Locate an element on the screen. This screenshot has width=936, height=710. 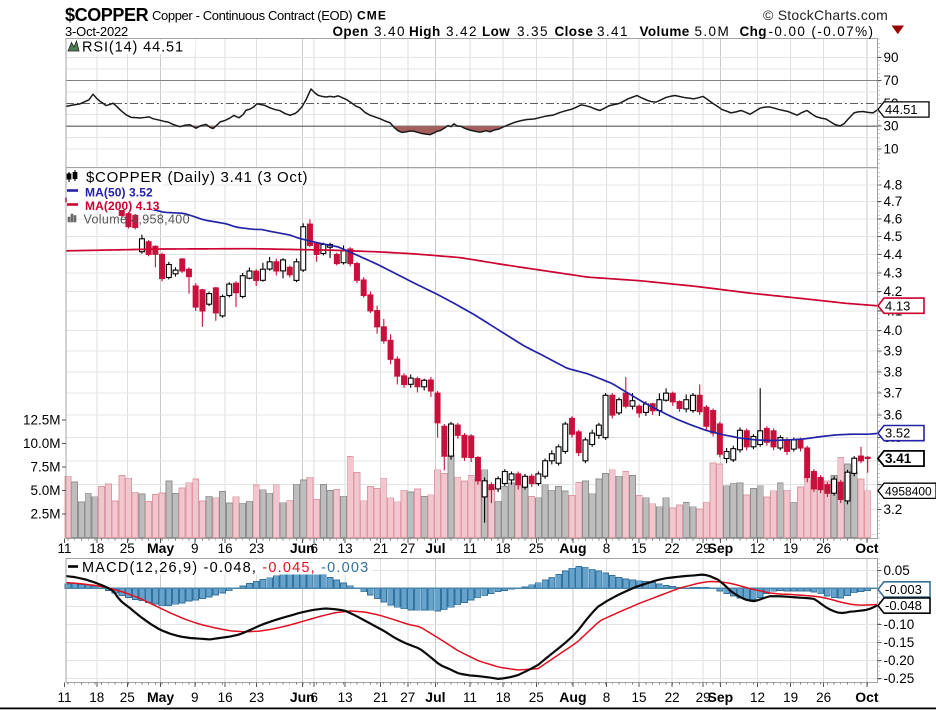
svg-text: 4.3 is located at coordinates (893, 272).